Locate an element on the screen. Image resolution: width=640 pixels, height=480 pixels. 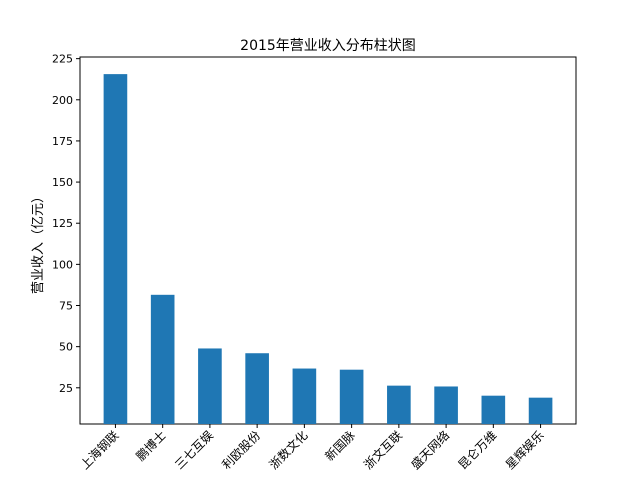
y-tick-label-125: 125 is located at coordinates (62, 223).